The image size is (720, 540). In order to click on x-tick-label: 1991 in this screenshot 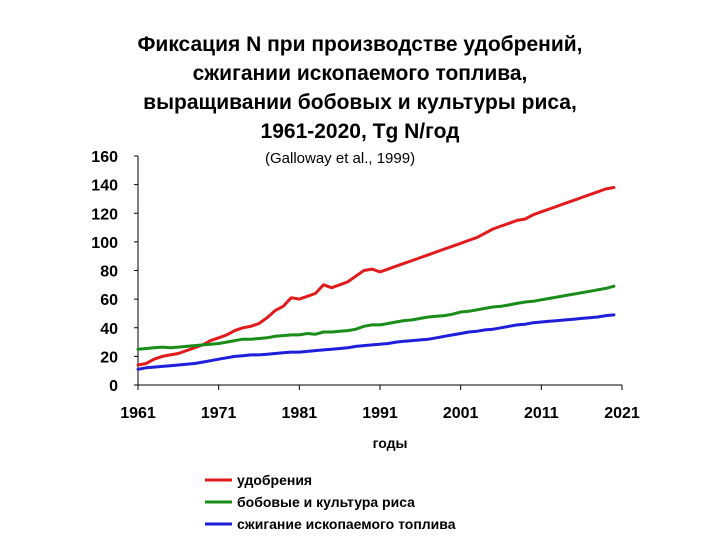, I will do `click(380, 413)`.